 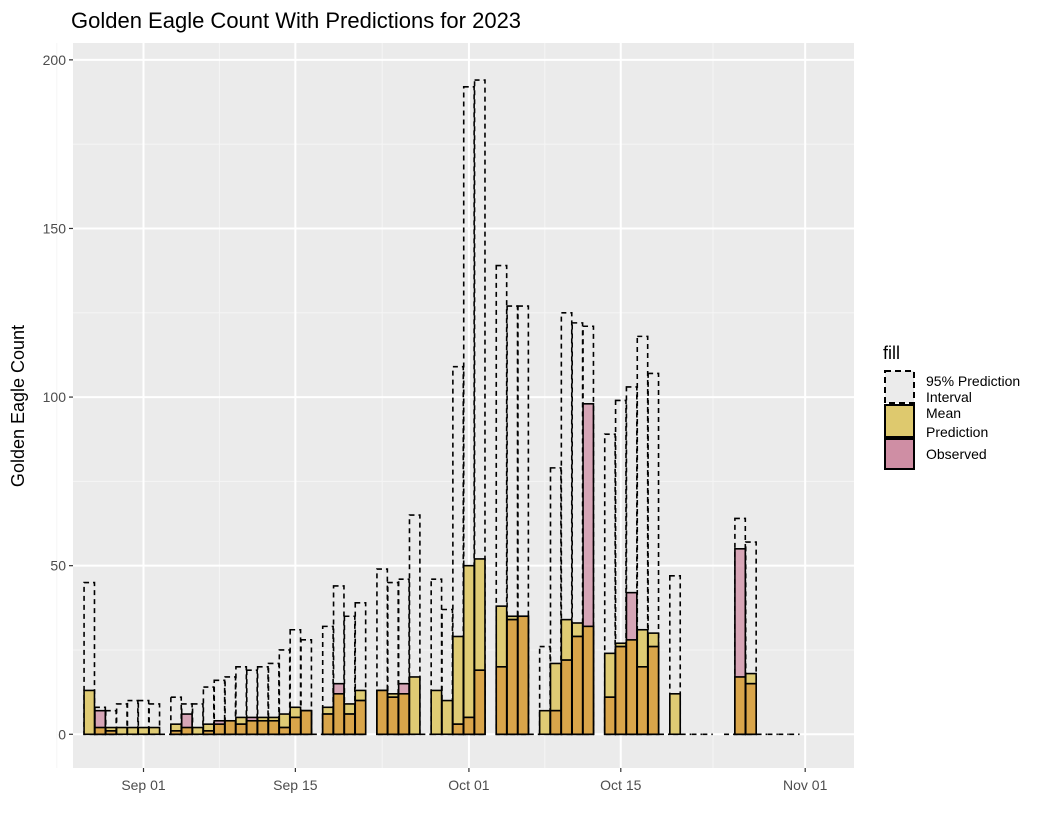 What do you see at coordinates (295, 785) in the screenshot?
I see `x-tick-label: Sep 15` at bounding box center [295, 785].